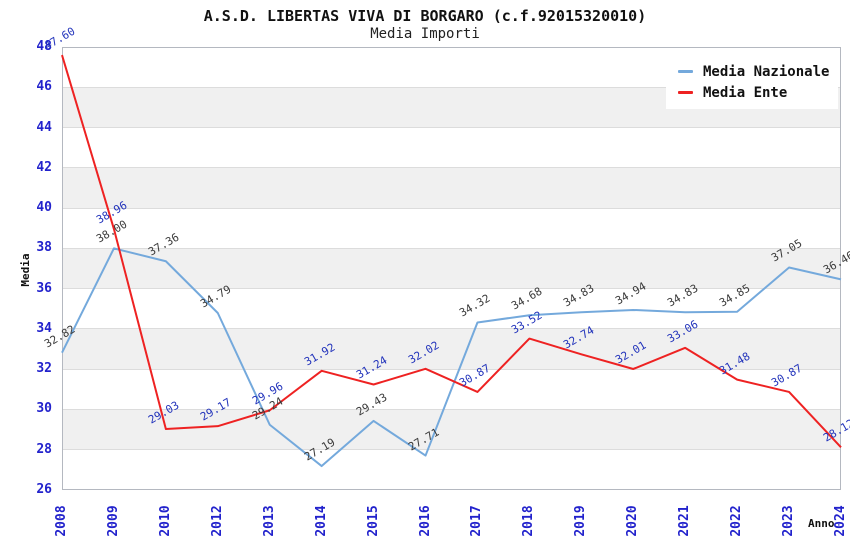 The image size is (850, 550). Describe the element at coordinates (745, 92) in the screenshot. I see `legend-label: Media Ente` at that location.